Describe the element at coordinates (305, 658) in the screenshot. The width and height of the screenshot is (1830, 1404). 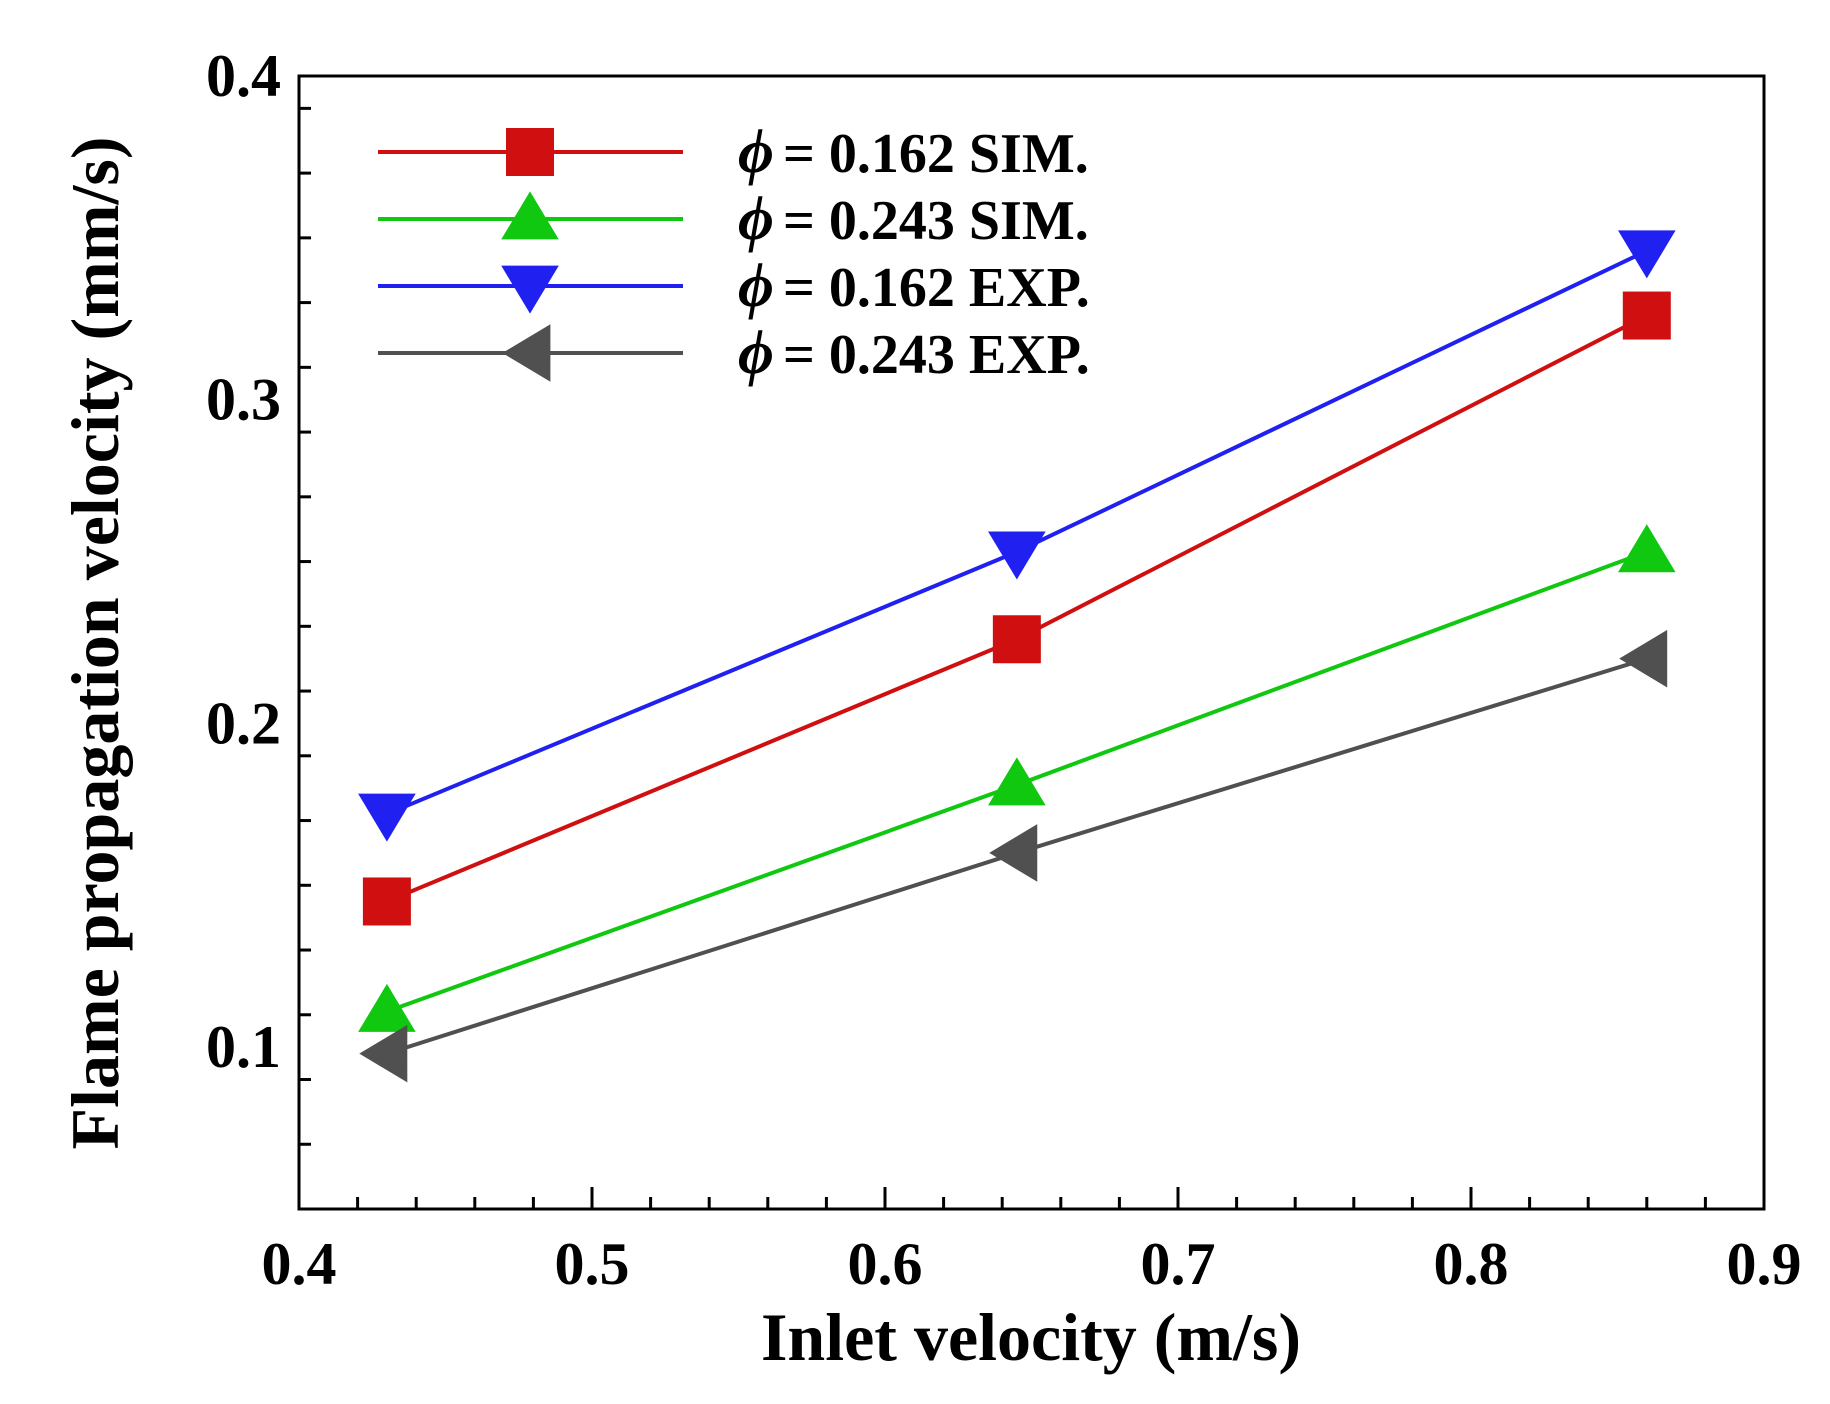
I see `y-axis-ticks` at that location.